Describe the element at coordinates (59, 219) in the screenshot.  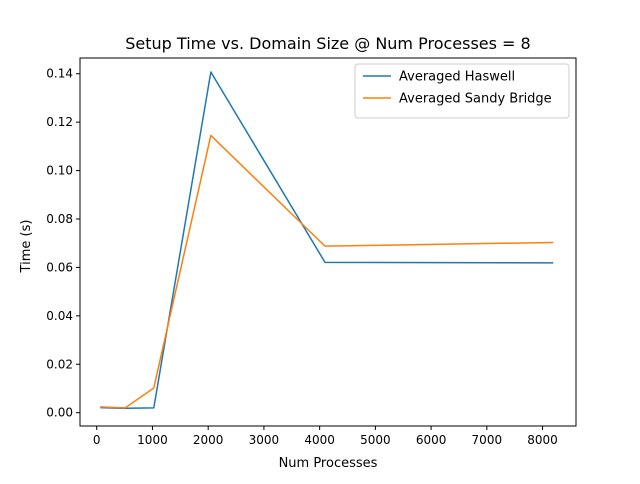
I see `y-tick-label: 0.08` at that location.